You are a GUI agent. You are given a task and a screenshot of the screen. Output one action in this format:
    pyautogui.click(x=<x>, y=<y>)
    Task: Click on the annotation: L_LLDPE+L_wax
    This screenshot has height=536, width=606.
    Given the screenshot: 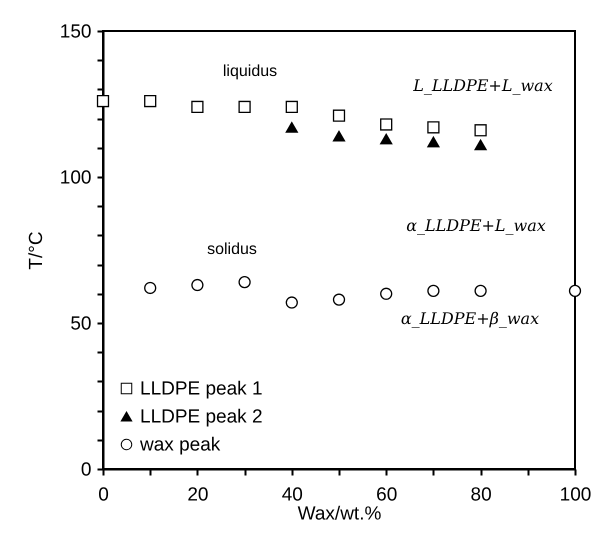 What is the action you would take?
    pyautogui.click(x=482, y=85)
    